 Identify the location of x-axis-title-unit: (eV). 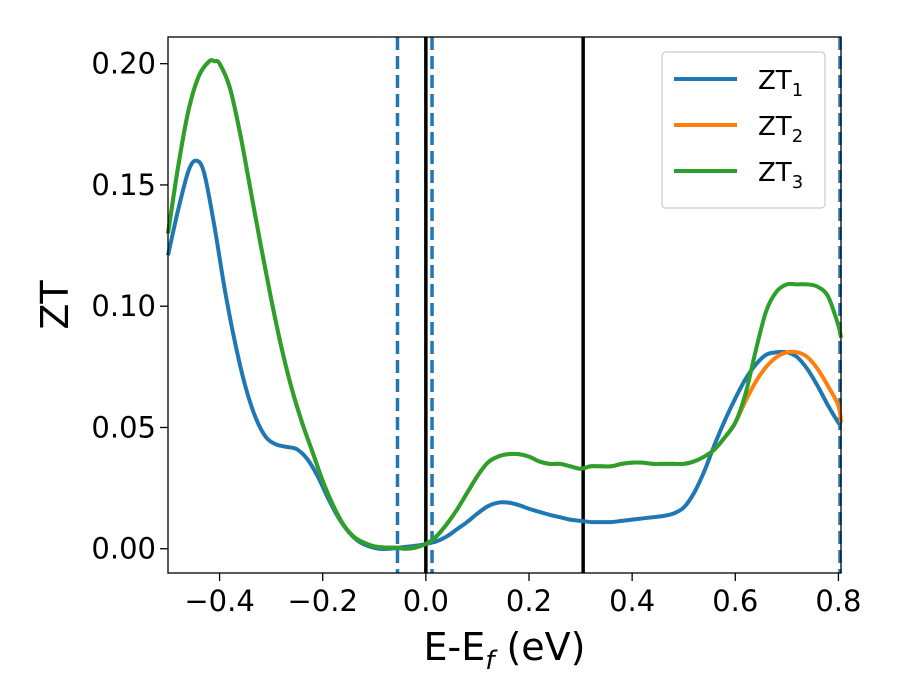
(539, 647).